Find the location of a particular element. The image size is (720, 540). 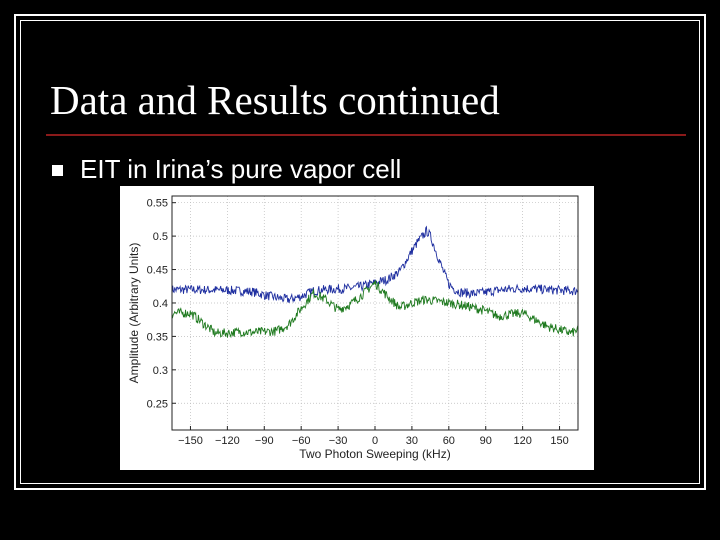

y-tick-label: 0.3 is located at coordinates (160, 371).